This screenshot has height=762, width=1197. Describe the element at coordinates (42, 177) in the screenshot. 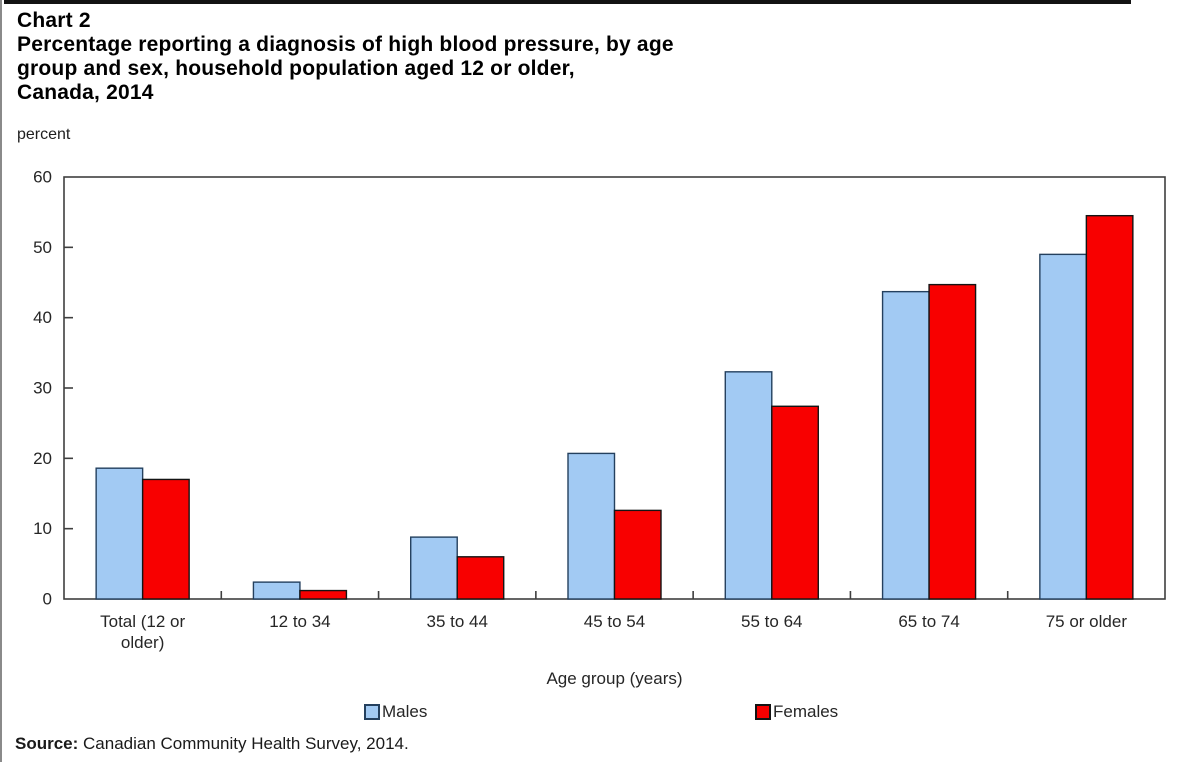

I see `y-tick-label: 60` at that location.